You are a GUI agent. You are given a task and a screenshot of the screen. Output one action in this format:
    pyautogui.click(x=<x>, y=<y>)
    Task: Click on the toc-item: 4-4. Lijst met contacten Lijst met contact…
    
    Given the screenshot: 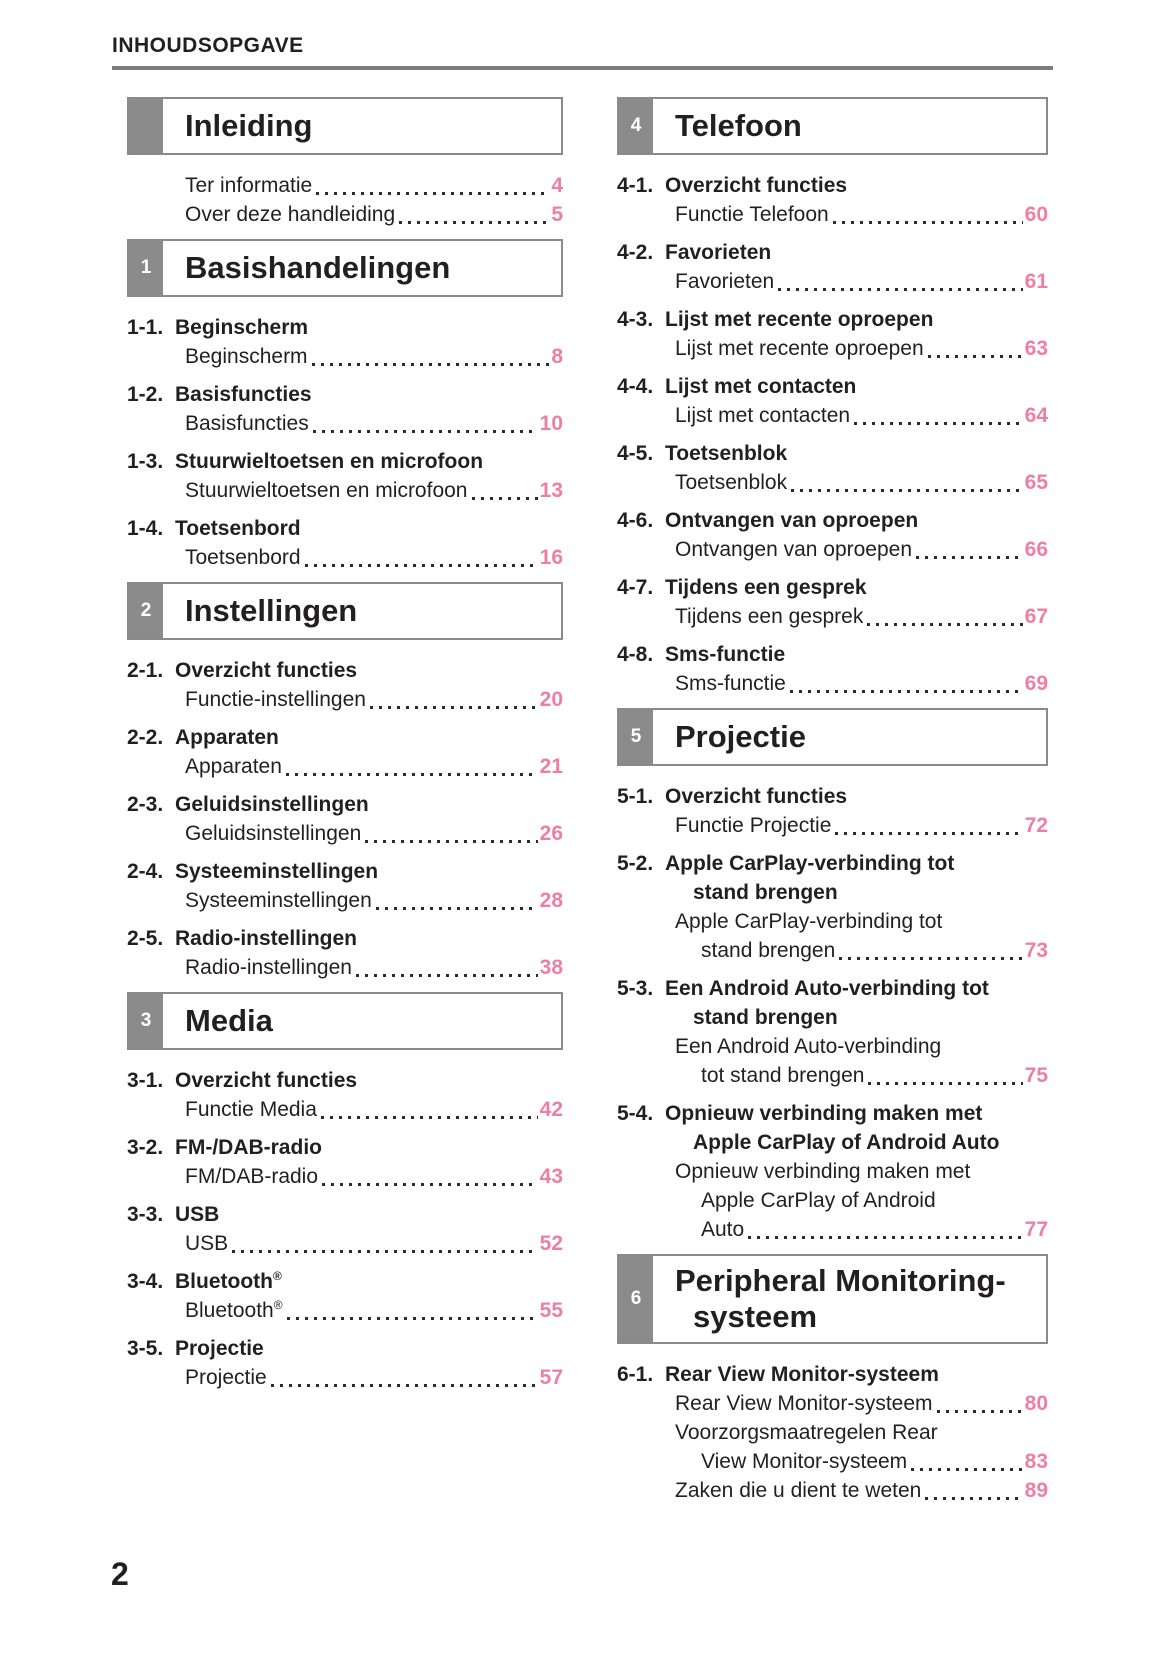 What is the action you would take?
    pyautogui.click(x=832, y=401)
    